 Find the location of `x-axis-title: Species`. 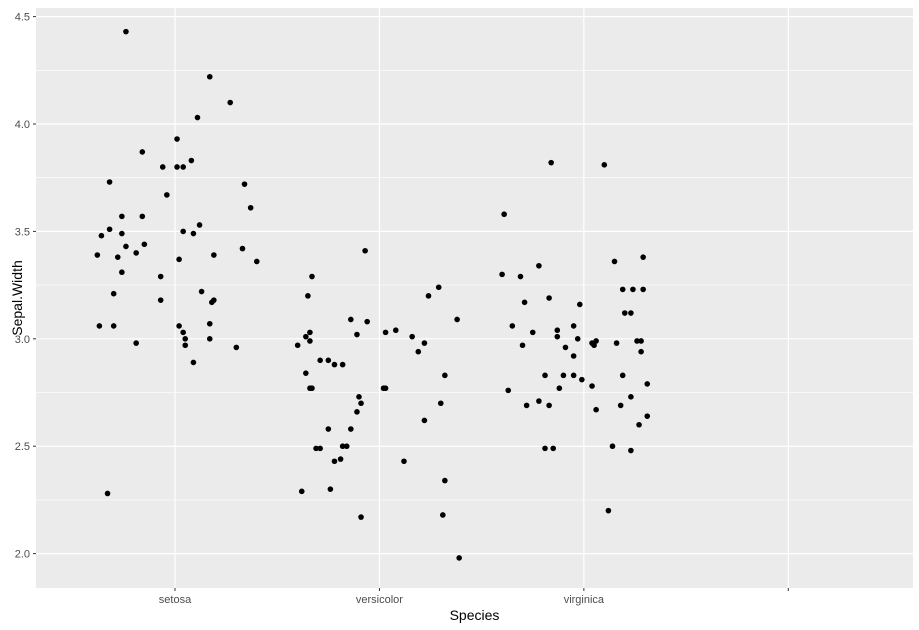

x-axis-title: Species is located at coordinates (475, 615).